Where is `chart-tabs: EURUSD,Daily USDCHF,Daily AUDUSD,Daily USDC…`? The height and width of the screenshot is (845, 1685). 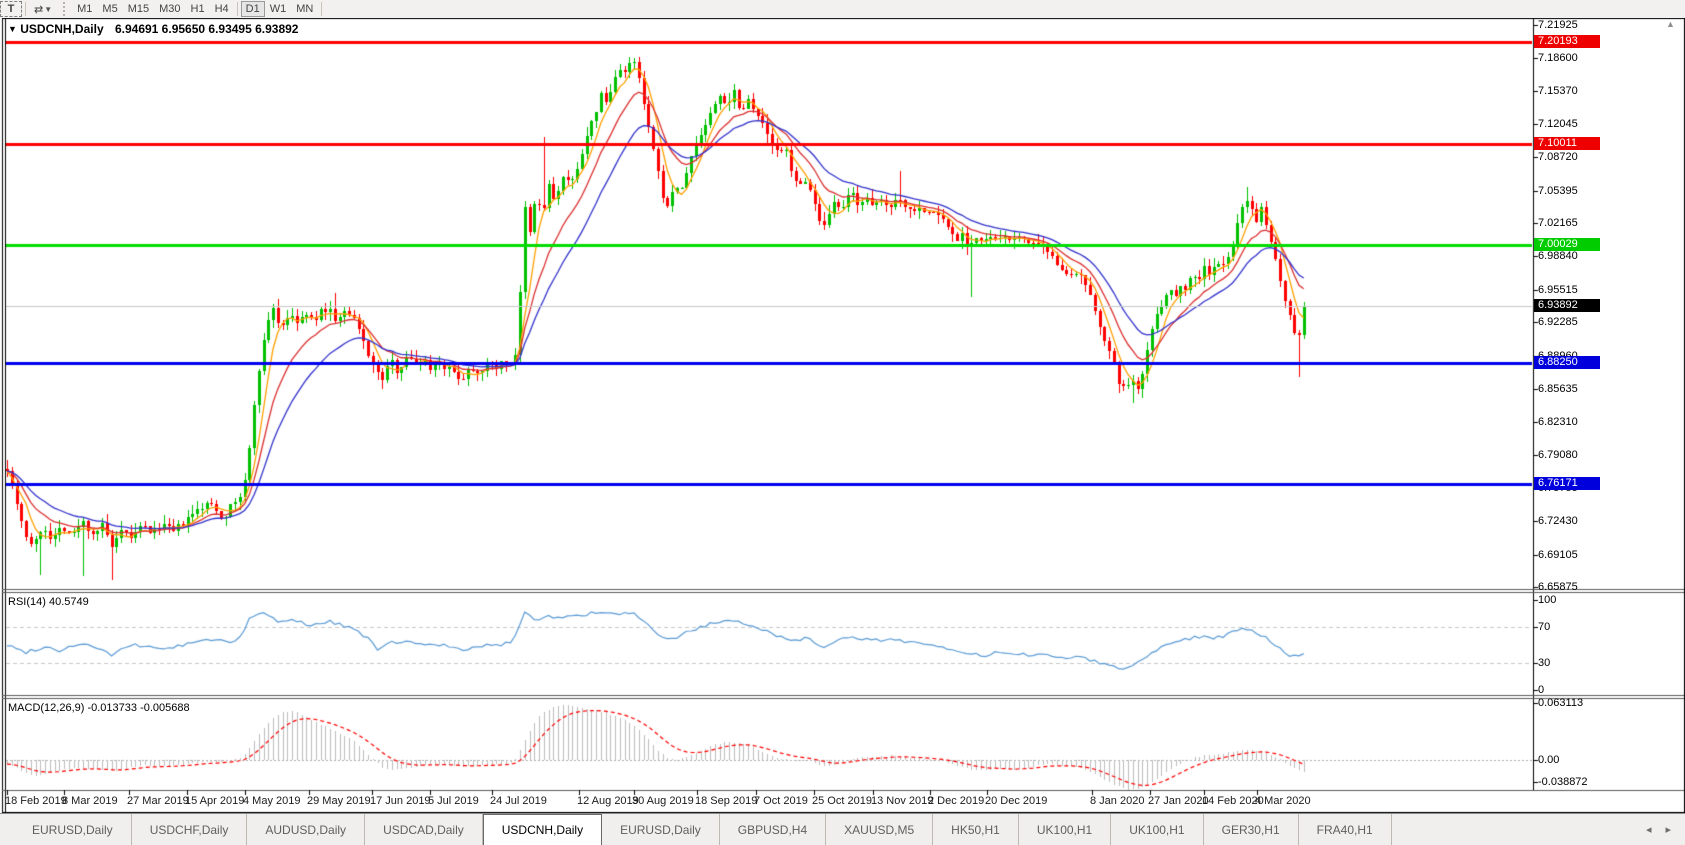
chart-tabs: EURUSD,Daily USDCHF,Daily AUDUSD,Daily USDC… is located at coordinates (696, 829).